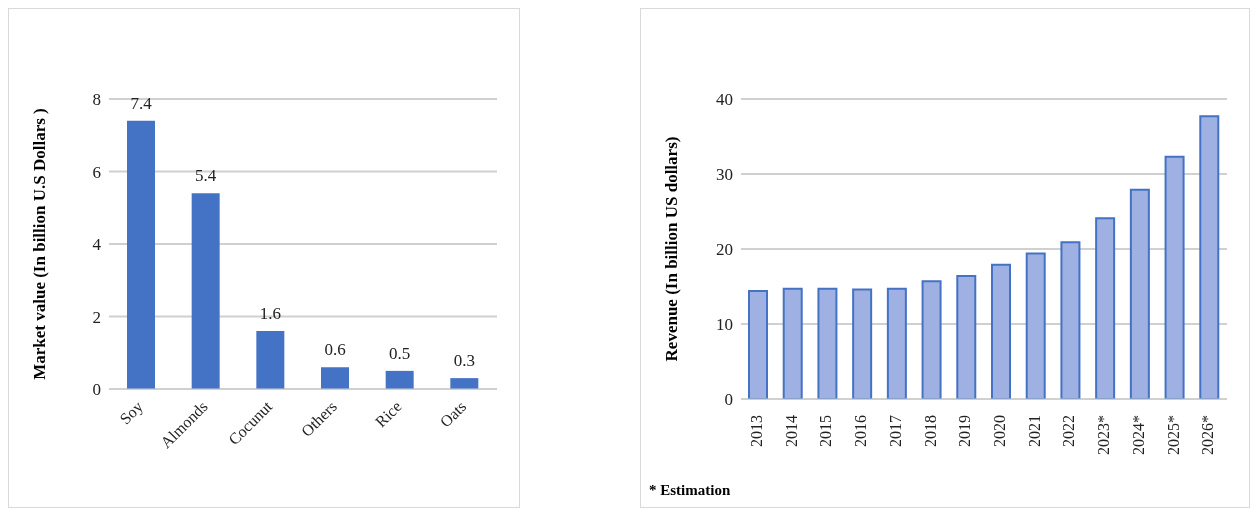 The height and width of the screenshot is (516, 1260). Describe the element at coordinates (690, 490) in the screenshot. I see `text: * Estimation` at that location.